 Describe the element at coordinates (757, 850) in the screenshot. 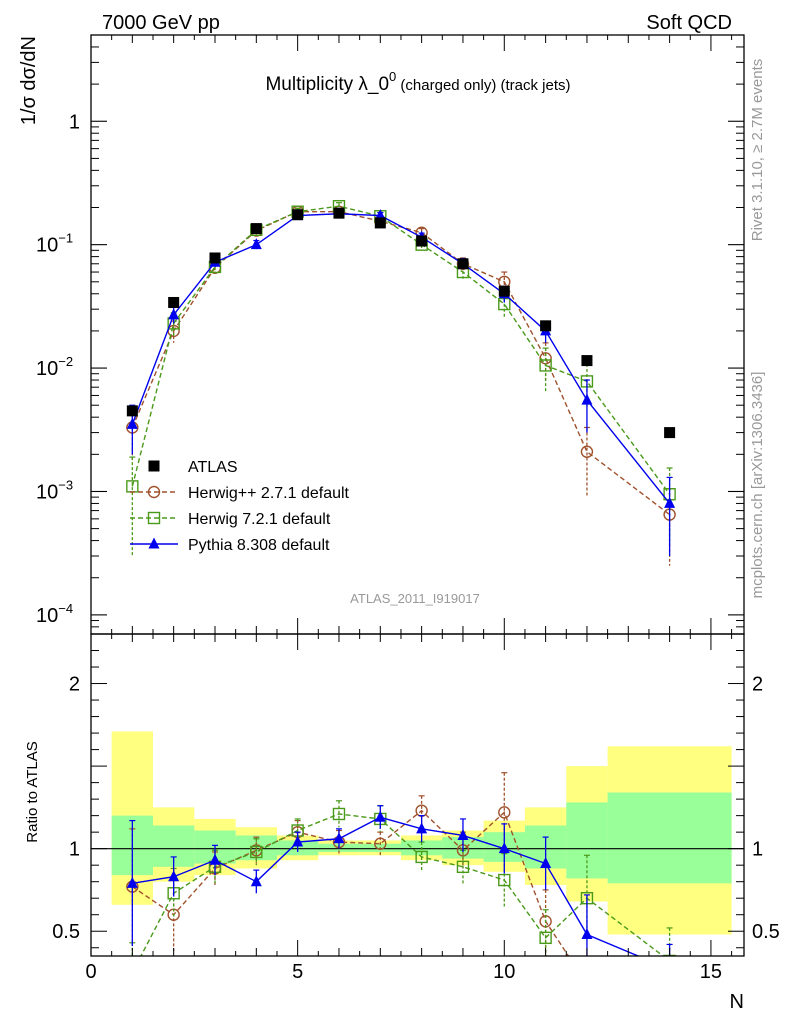

I see `ratio-ytick-label-right: 1` at that location.